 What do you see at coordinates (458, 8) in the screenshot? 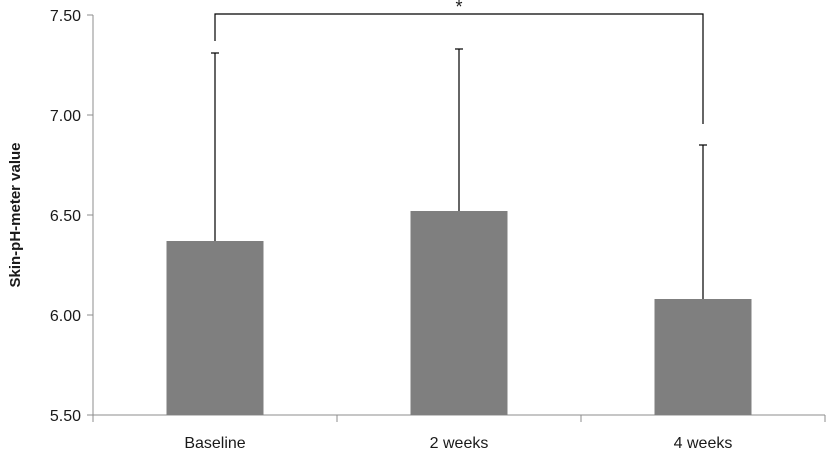
I see `significance-label: *` at bounding box center [458, 8].